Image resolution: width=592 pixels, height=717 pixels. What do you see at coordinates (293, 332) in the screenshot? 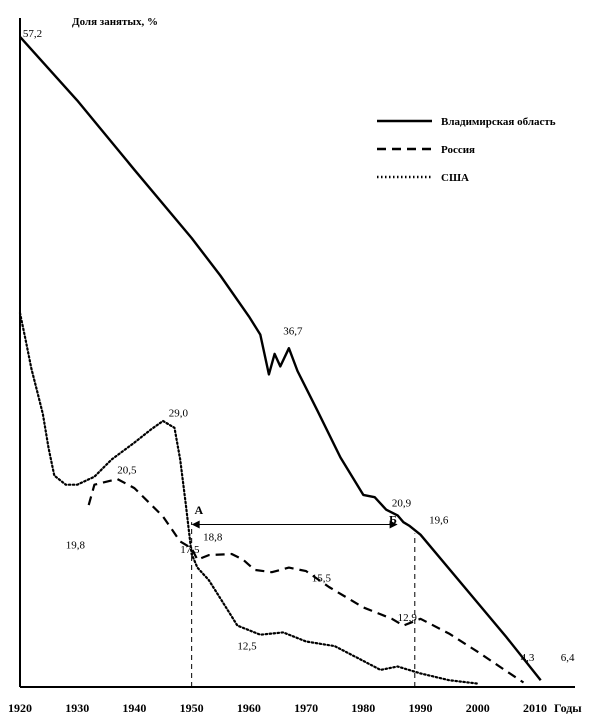
I see `data-label-1: 36,7` at bounding box center [293, 332].